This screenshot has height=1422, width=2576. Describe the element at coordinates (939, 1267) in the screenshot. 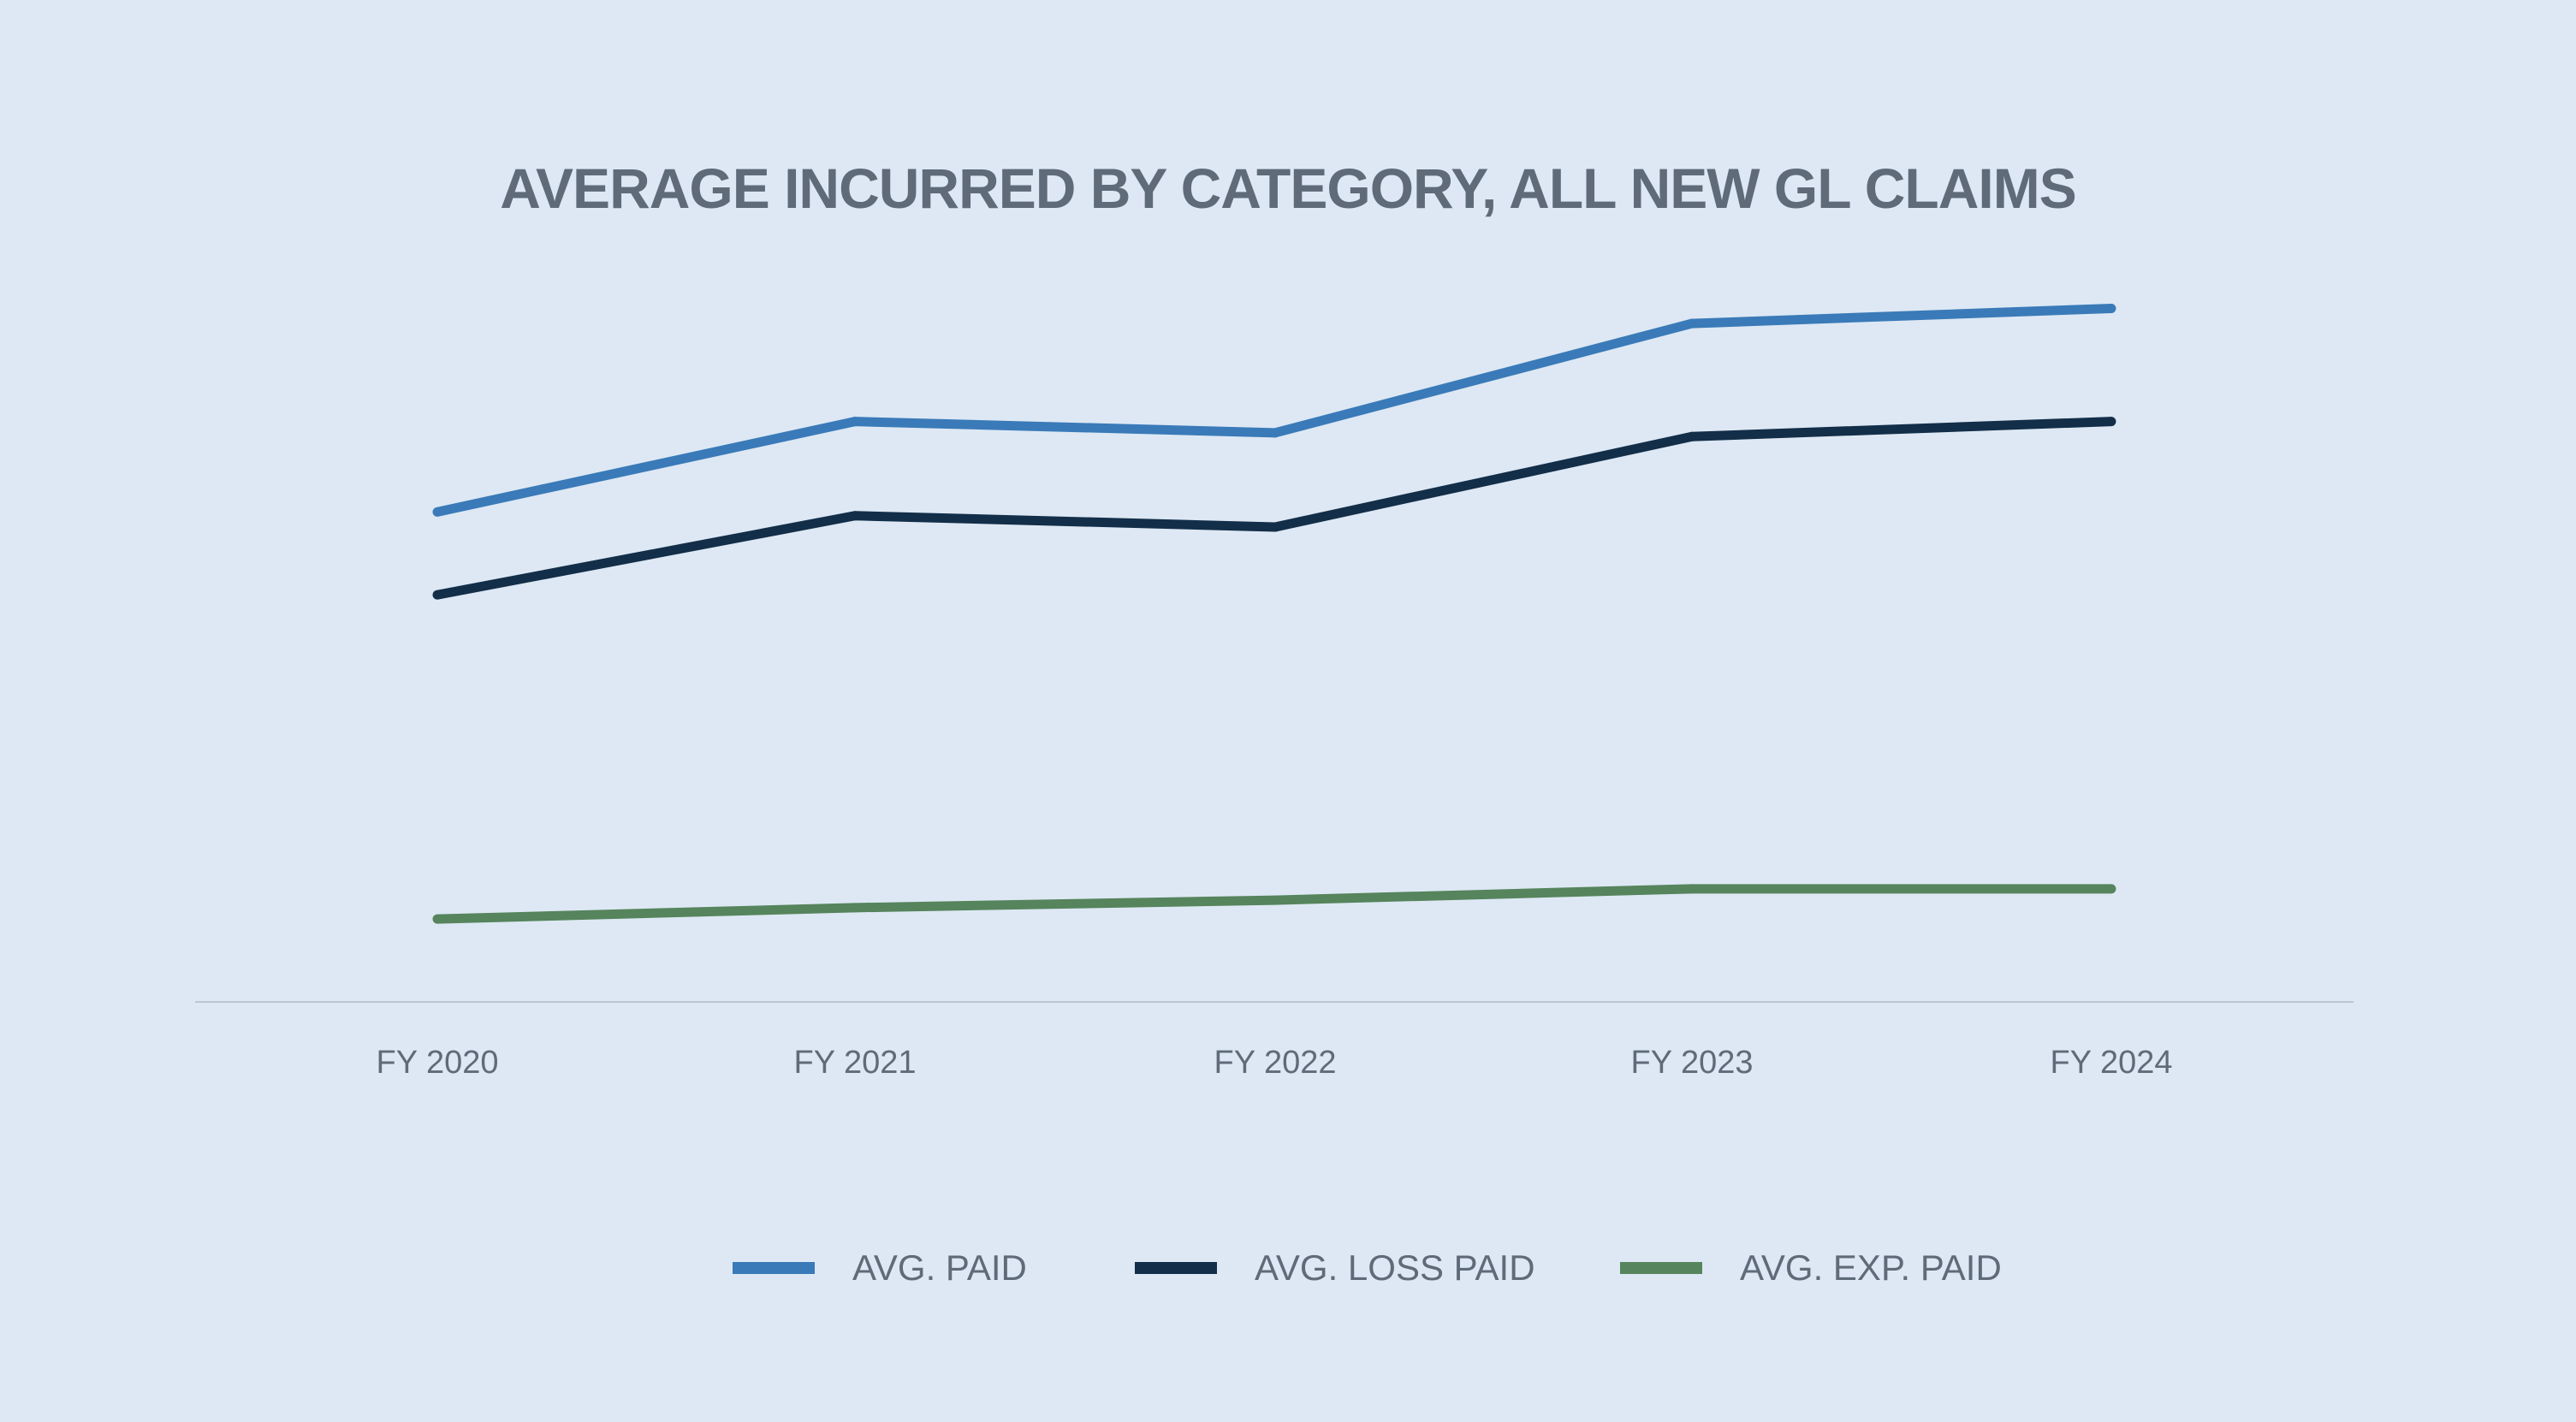

I see `legend-label: AVG. PAID` at that location.